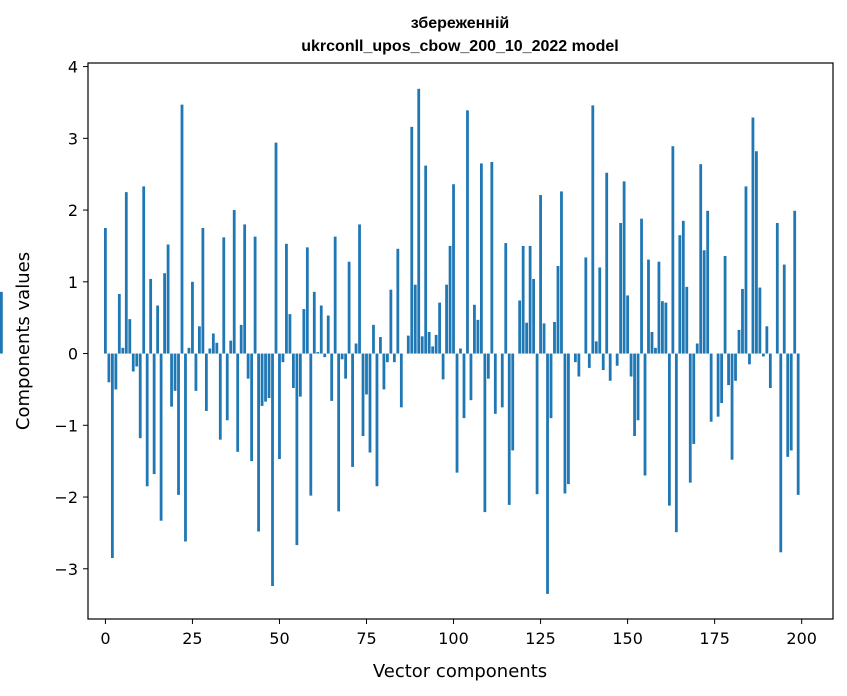  What do you see at coordinates (66, 569) in the screenshot?
I see `y-tick-label: −3` at bounding box center [66, 569].